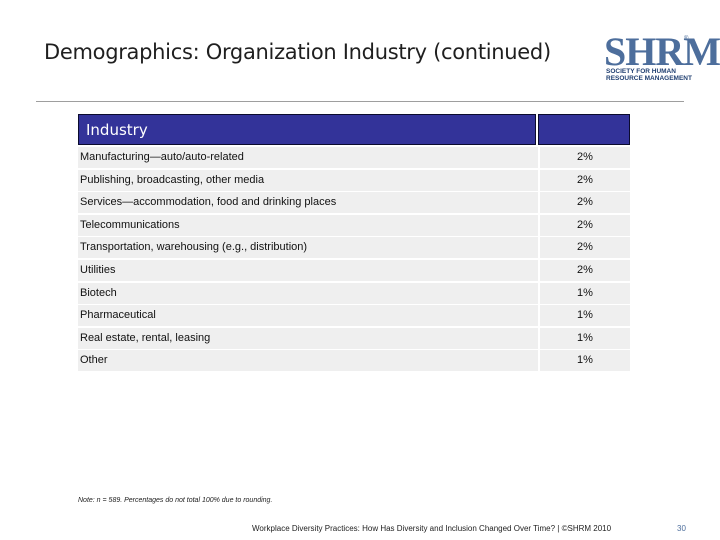  Describe the element at coordinates (308, 361) in the screenshot. I see `row-label: Other` at that location.